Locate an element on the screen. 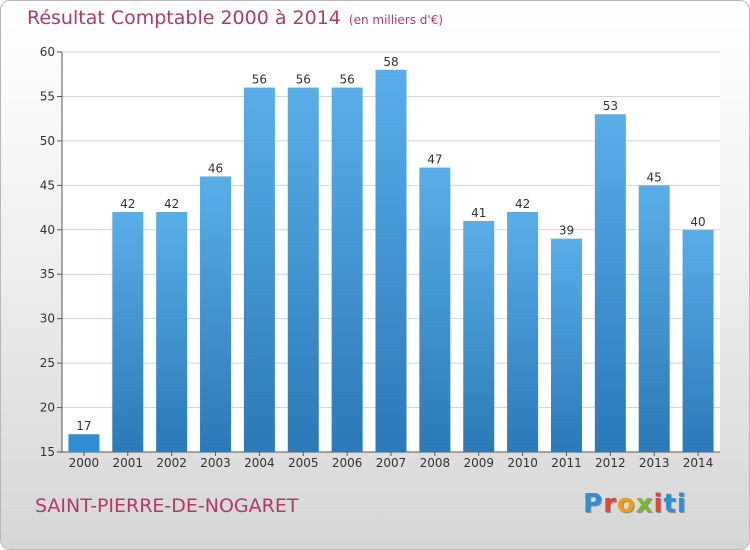  y-tick-label: 60 is located at coordinates (47, 52).